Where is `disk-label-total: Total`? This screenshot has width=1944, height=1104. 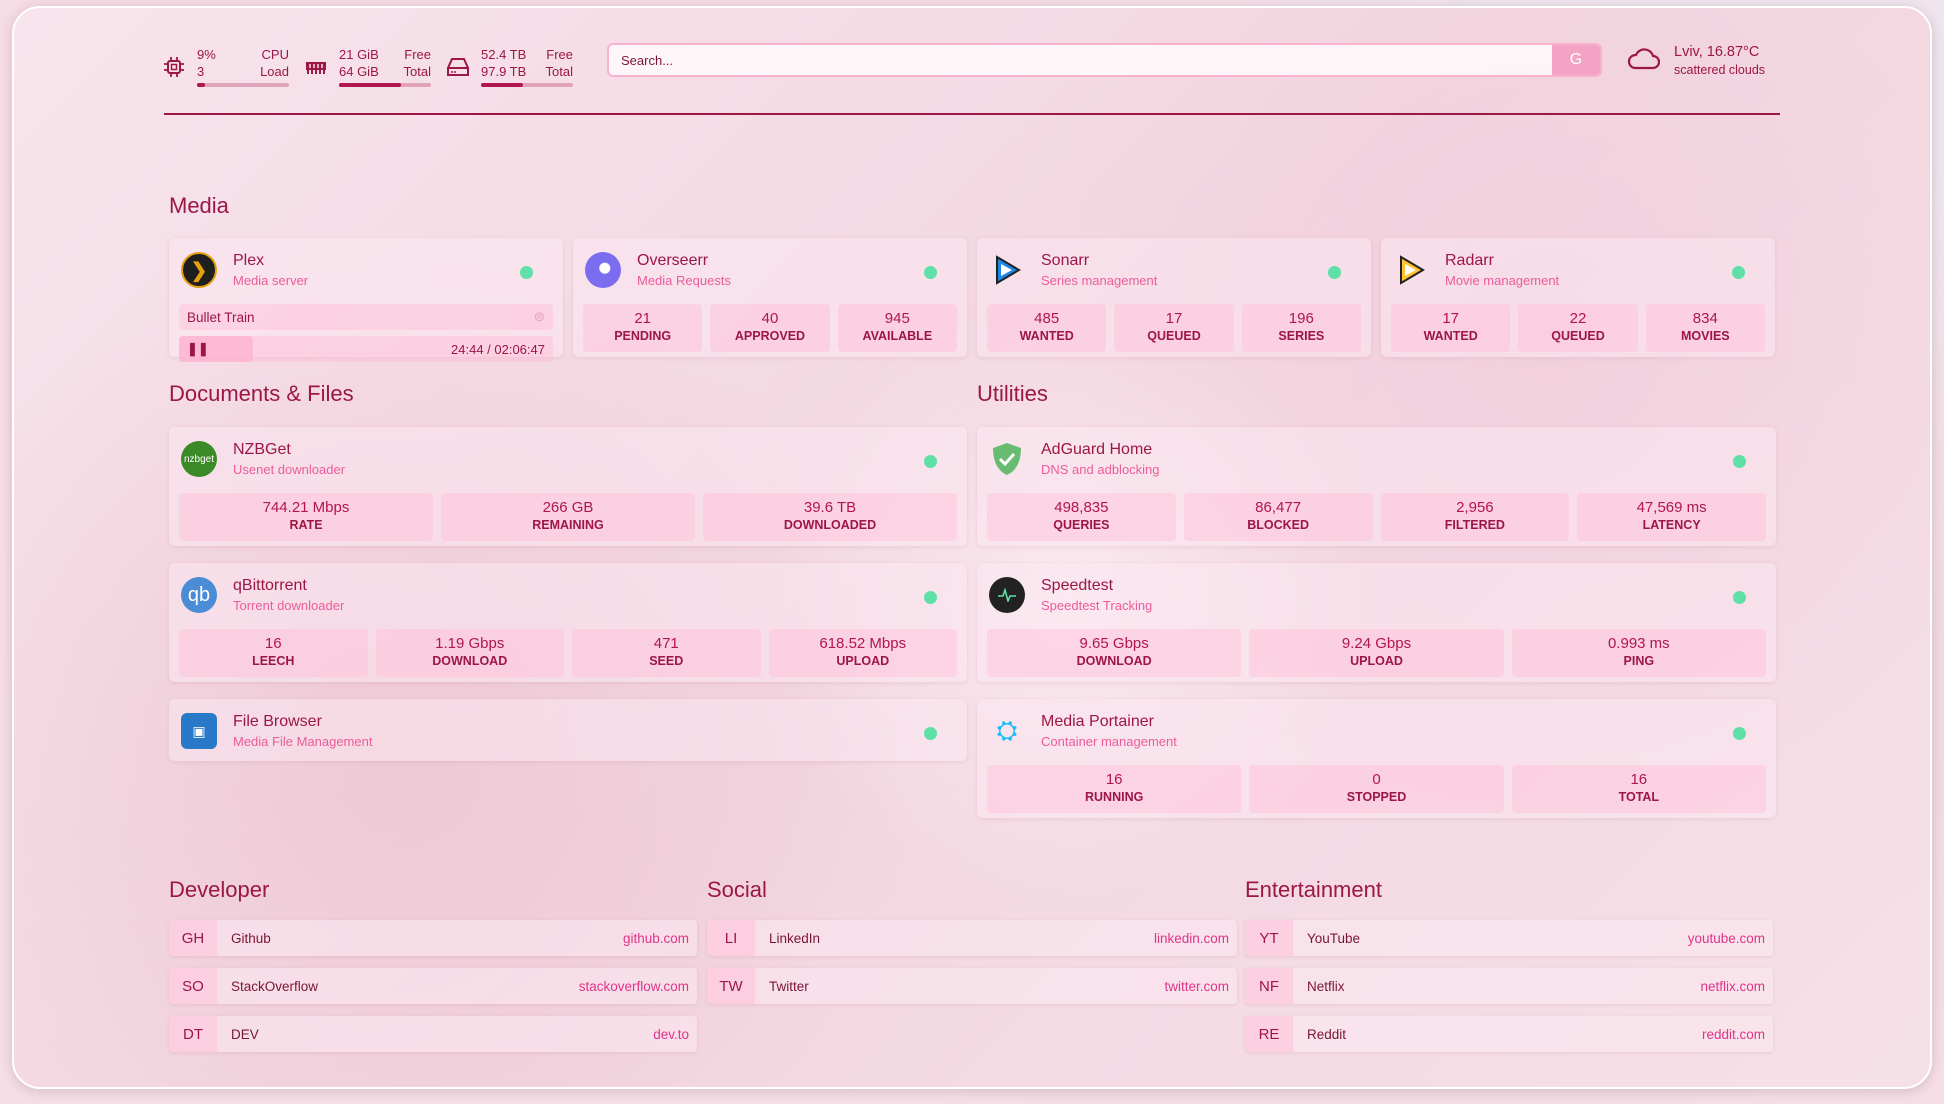 disk-label-total: Total is located at coordinates (559, 71).